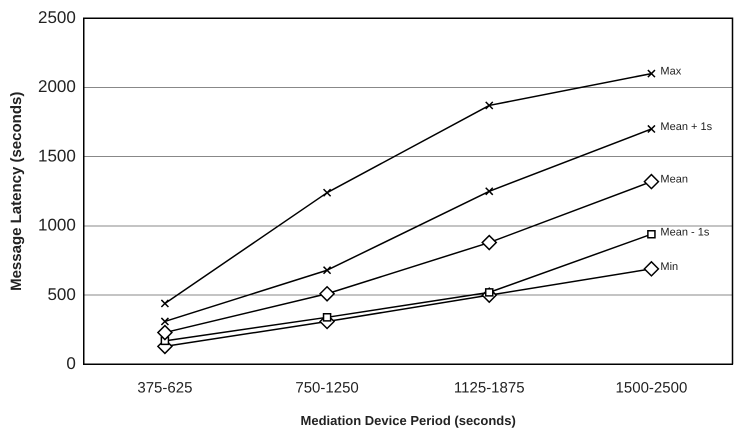  What do you see at coordinates (652, 388) in the screenshot?
I see `x-tick-label: 1500-2500` at bounding box center [652, 388].